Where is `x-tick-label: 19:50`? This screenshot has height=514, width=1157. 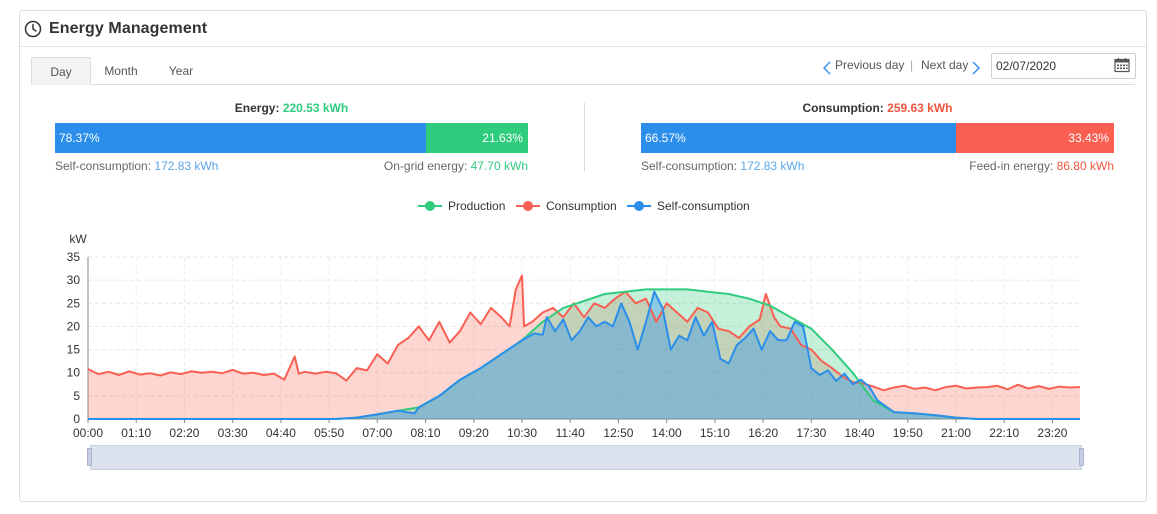
x-tick-label: 19:50 is located at coordinates (908, 433).